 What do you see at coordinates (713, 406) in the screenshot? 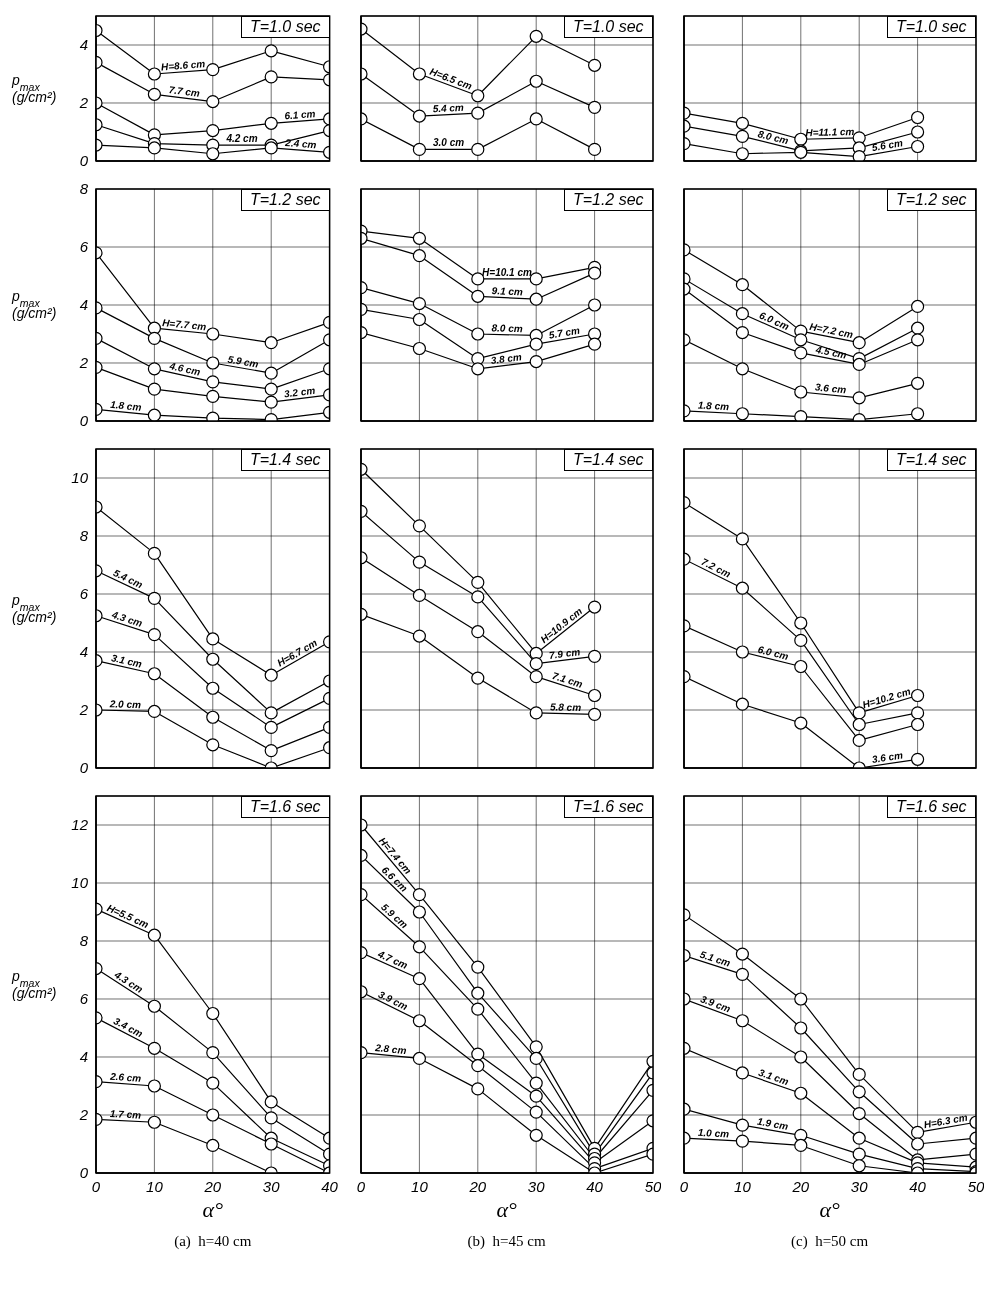
I see `series-label: 1.8 cm` at bounding box center [713, 406].